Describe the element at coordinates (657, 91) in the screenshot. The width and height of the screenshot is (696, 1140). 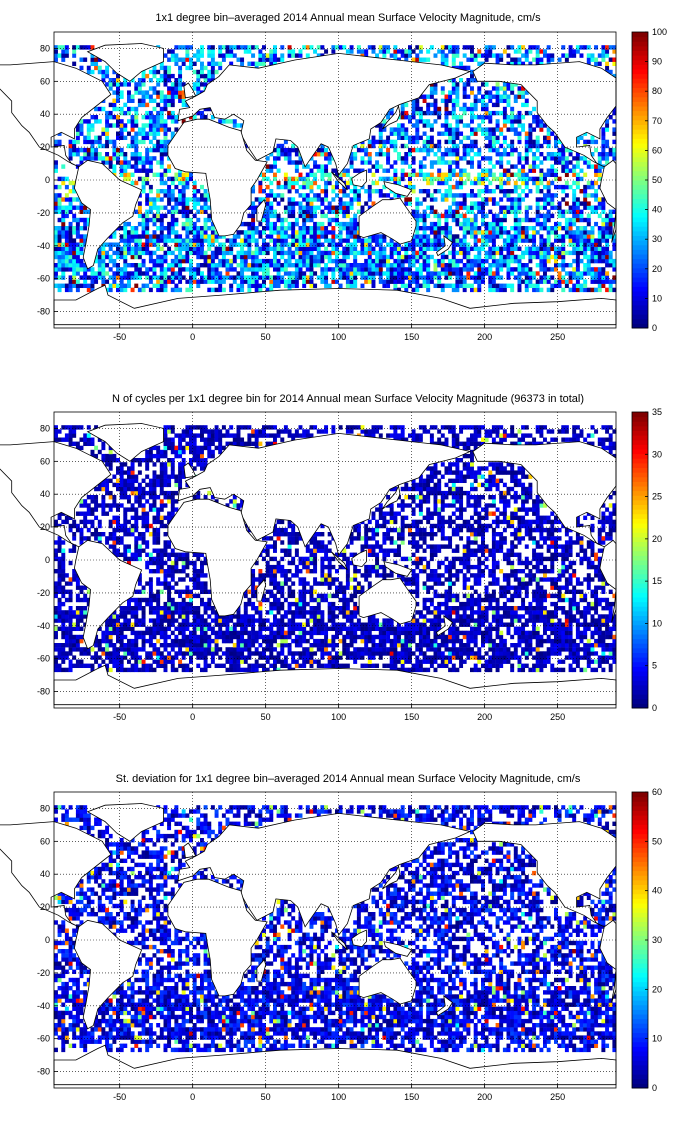
I see `colorbar-tick-label: 80` at that location.